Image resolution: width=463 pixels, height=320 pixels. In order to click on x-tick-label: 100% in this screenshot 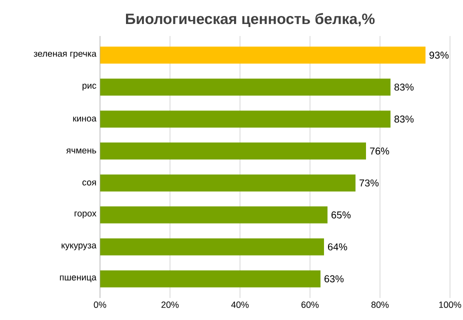, I will do `click(450, 305)`.